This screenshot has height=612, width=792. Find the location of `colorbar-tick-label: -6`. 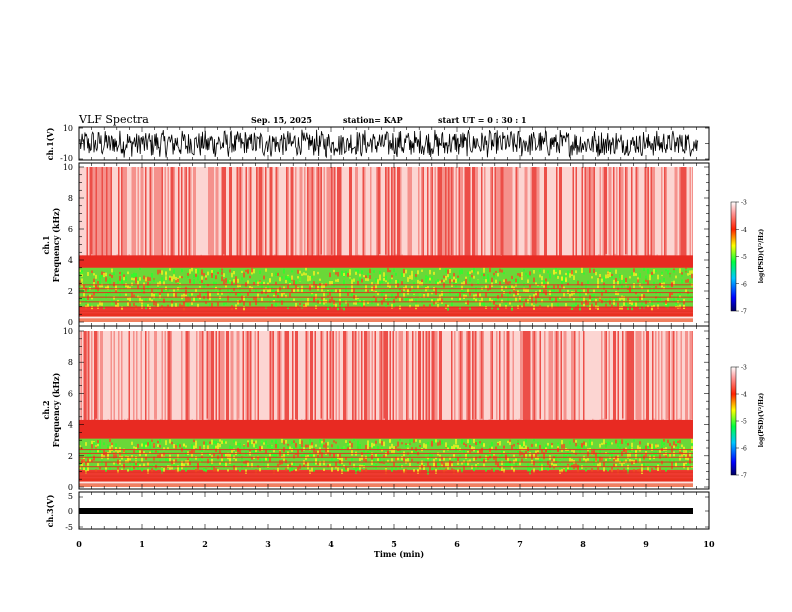

colorbar-tick-label: -6 is located at coordinates (744, 284).